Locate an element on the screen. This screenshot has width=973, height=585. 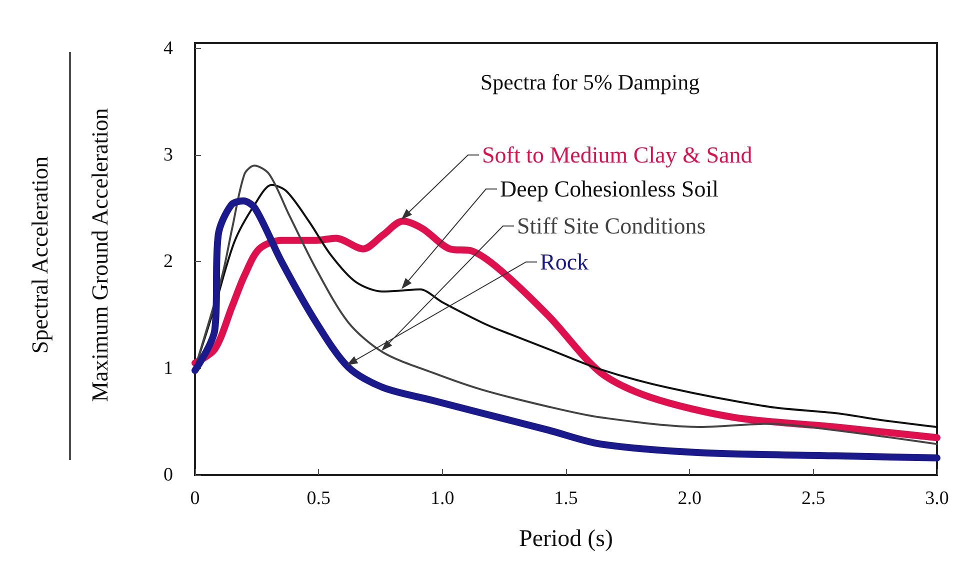
y-tick-label: 1 is located at coordinates (168, 368).